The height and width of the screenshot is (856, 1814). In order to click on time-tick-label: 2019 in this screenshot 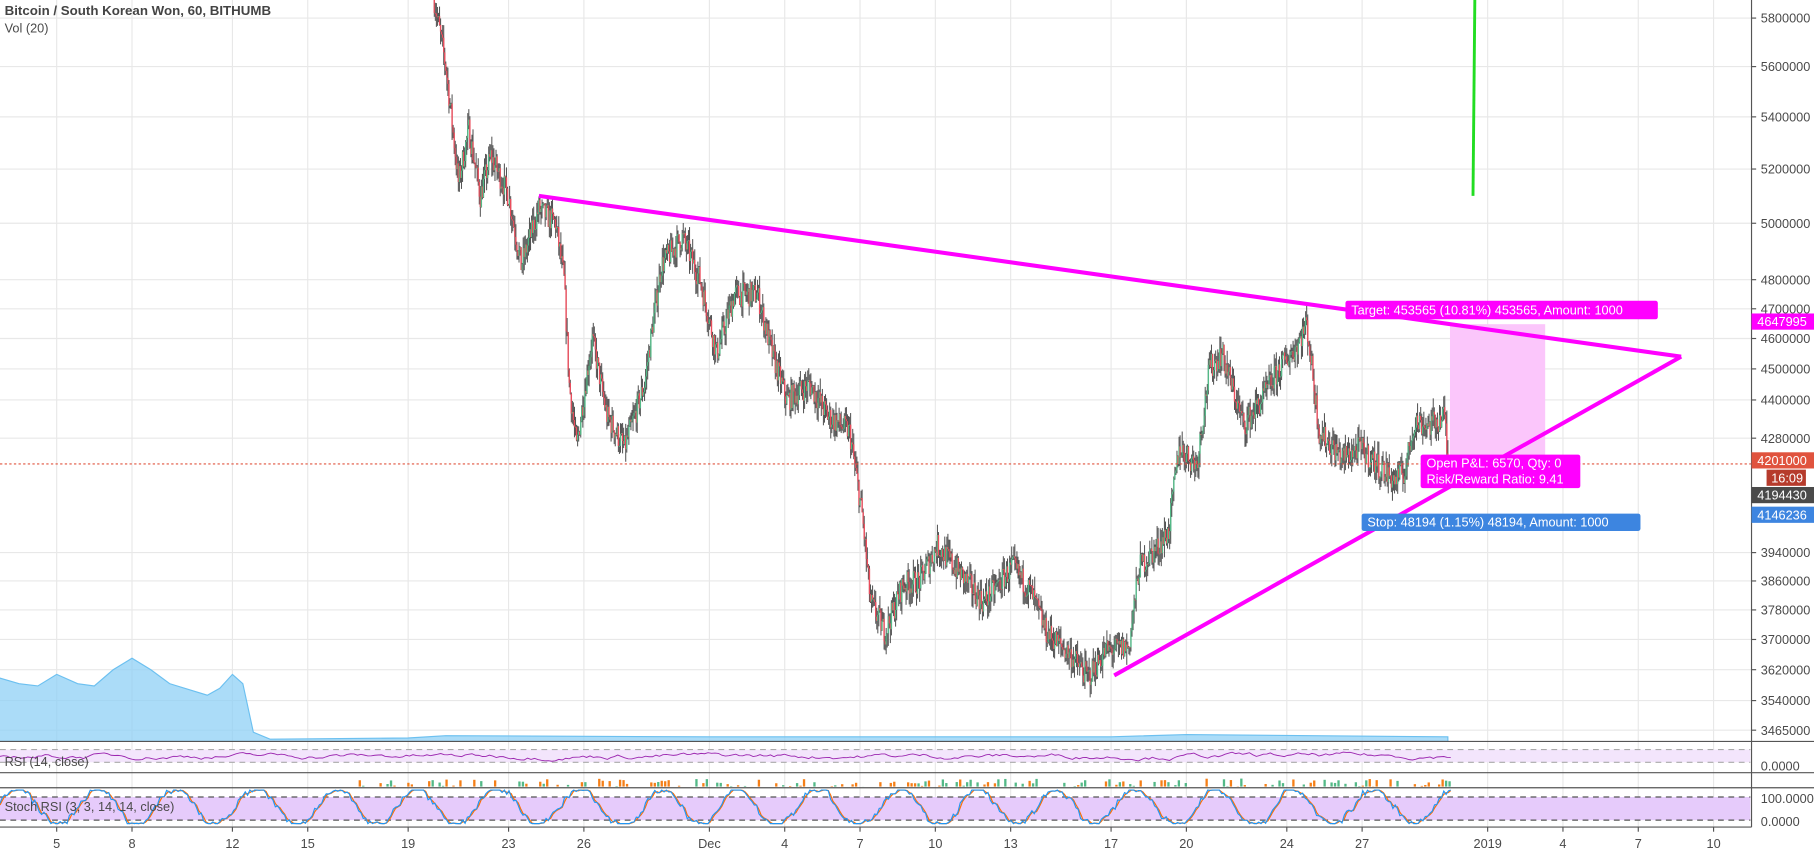, I will do `click(1487, 843)`.